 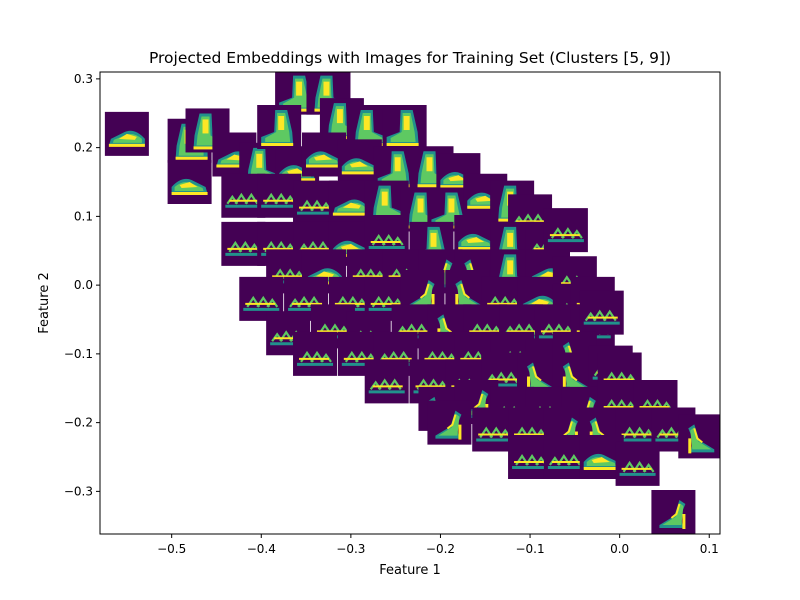 I want to click on y-axis-ticks: 0.3 0.2 0.1 0.0 −0.1 −0.2 −0.3, so click(x=82, y=285).